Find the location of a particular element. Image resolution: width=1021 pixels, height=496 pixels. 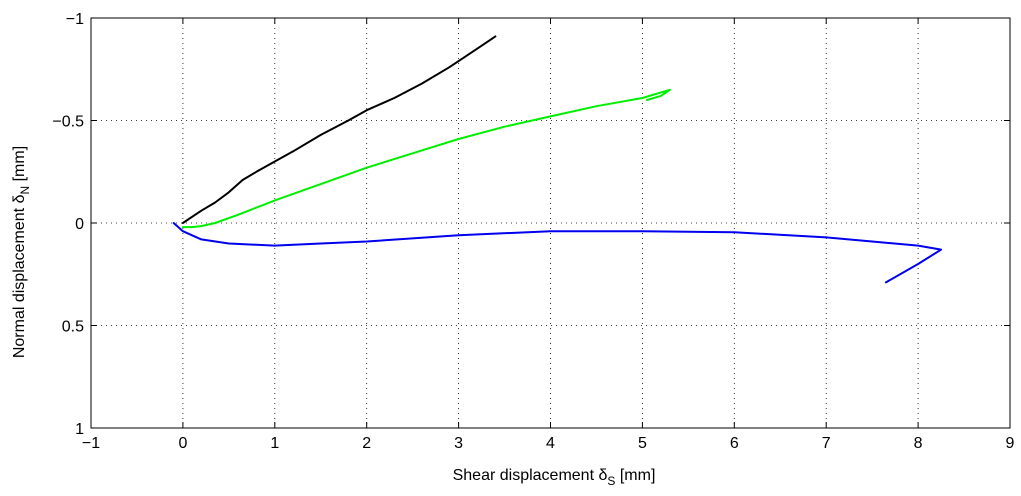

green-series-line is located at coordinates (426, 158).